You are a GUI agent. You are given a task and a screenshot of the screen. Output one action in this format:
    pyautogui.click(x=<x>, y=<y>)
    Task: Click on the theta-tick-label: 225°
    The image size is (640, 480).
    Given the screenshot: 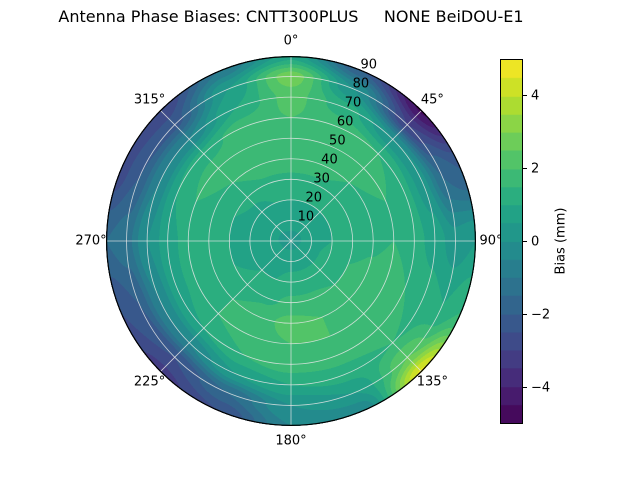 What is the action you would take?
    pyautogui.click(x=149, y=382)
    